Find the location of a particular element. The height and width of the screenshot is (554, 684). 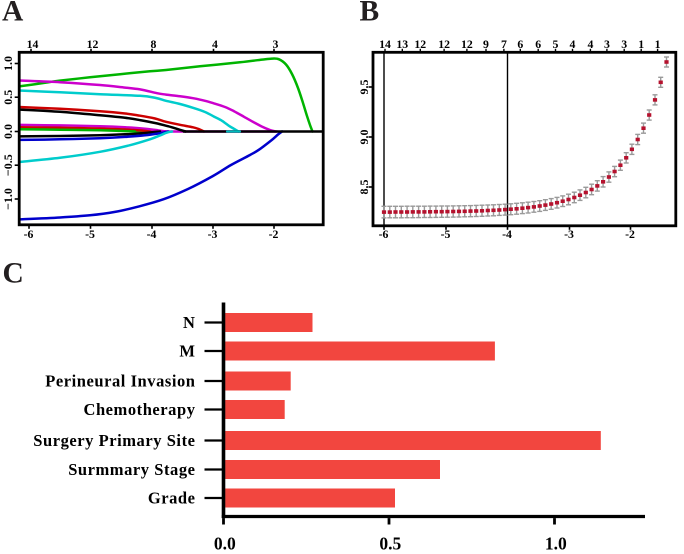

svg-text: 8.5 is located at coordinates (364, 187).